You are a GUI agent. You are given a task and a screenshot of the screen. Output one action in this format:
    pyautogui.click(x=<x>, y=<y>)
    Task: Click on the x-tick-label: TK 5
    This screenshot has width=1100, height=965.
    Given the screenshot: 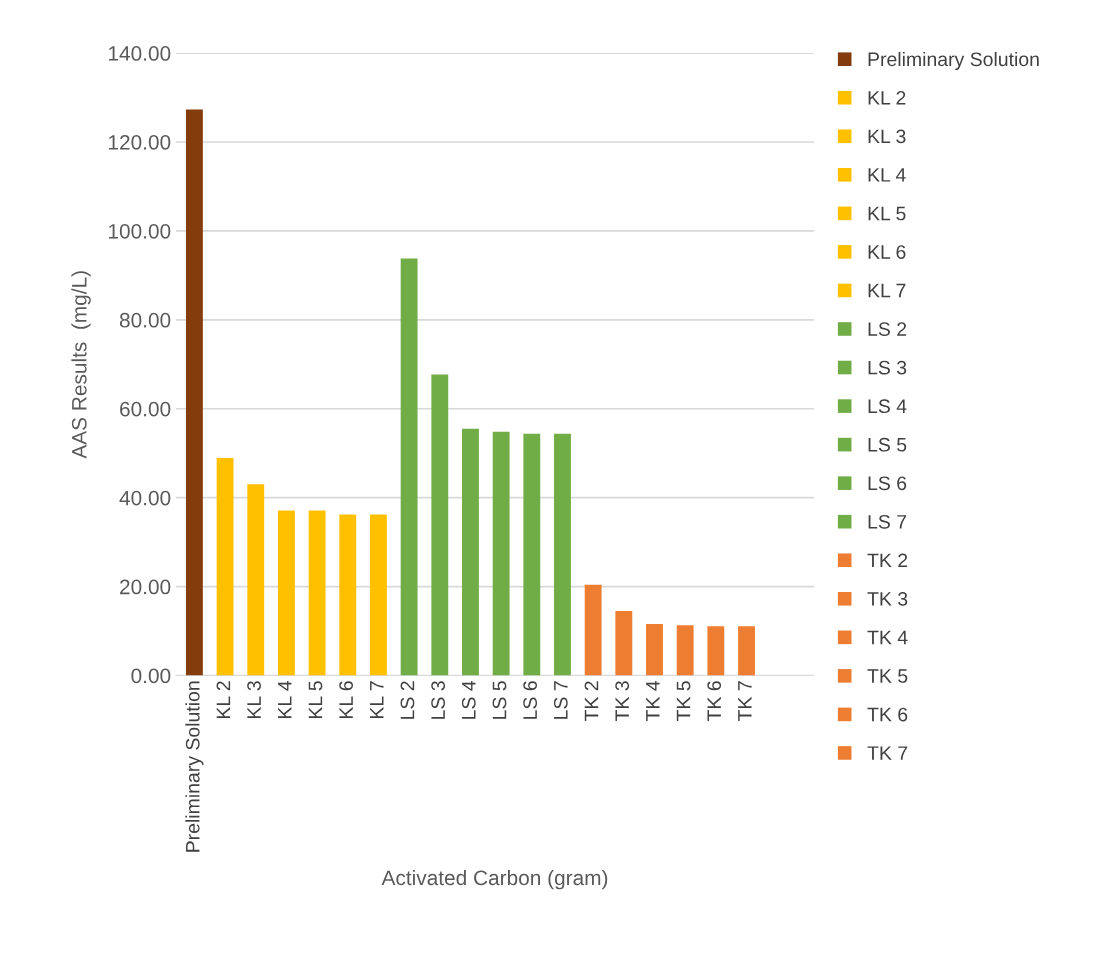 What is the action you would take?
    pyautogui.click(x=683, y=701)
    